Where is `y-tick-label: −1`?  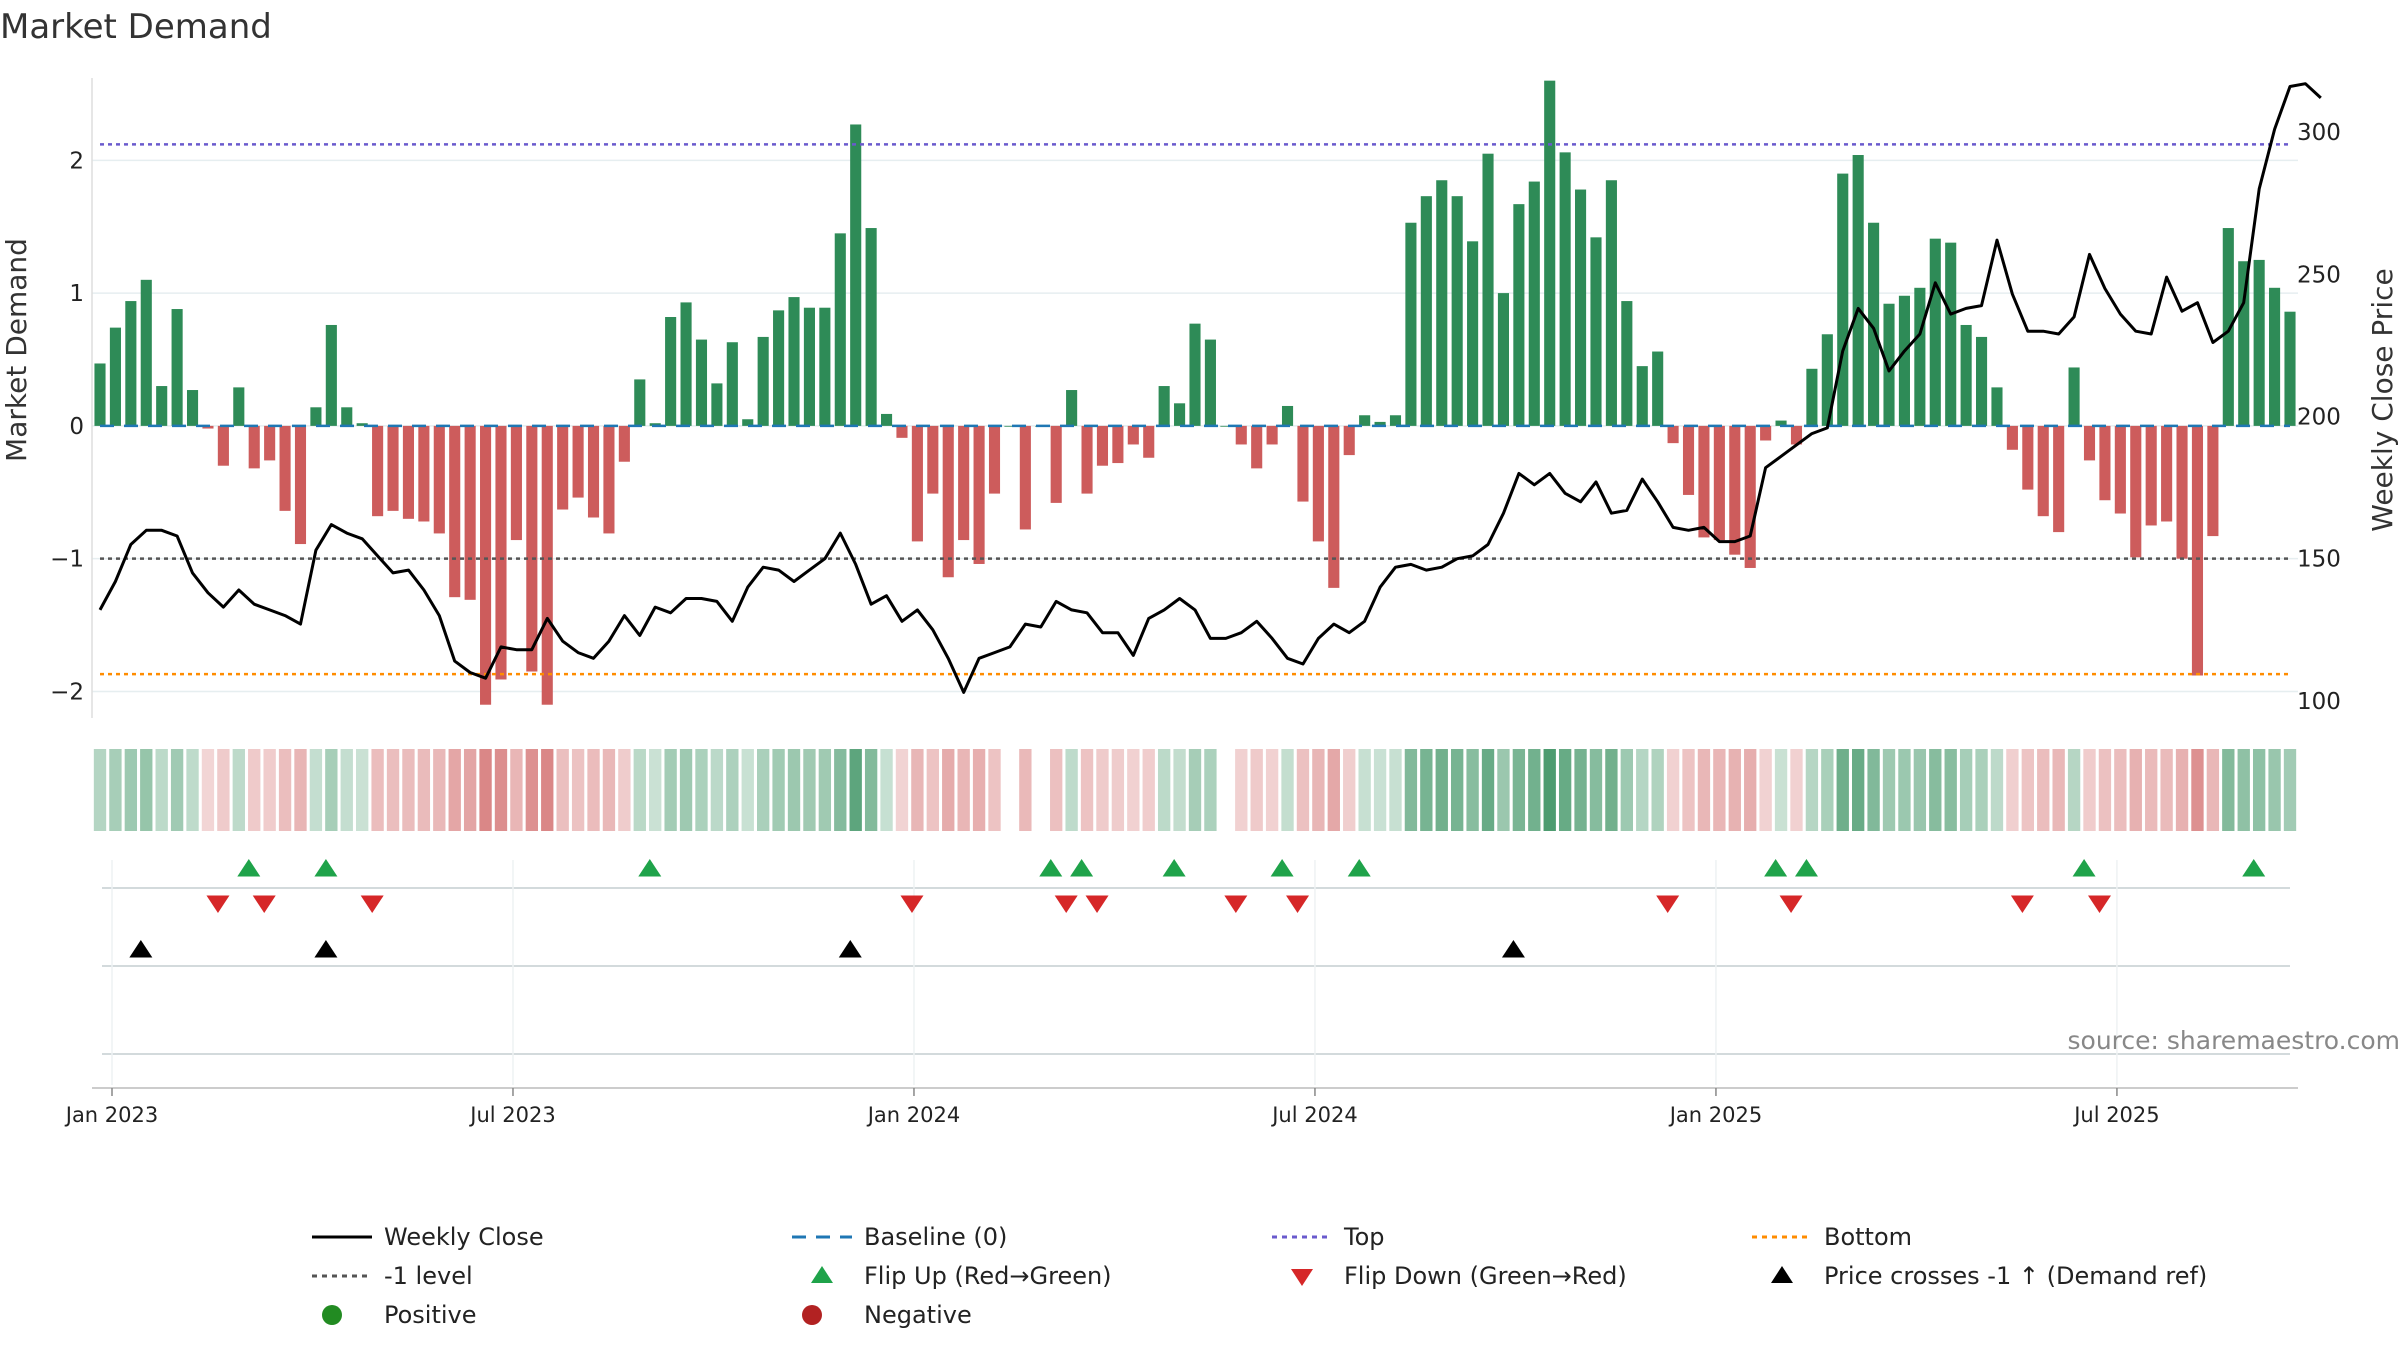 y-tick-label: −1 is located at coordinates (67, 560).